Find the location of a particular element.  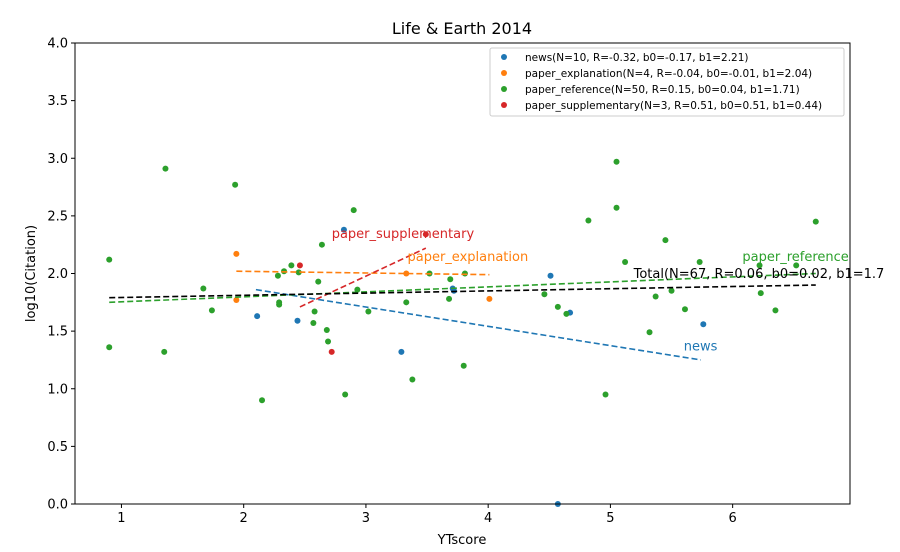

y-tick-label: 0.0 is located at coordinates (57, 505).